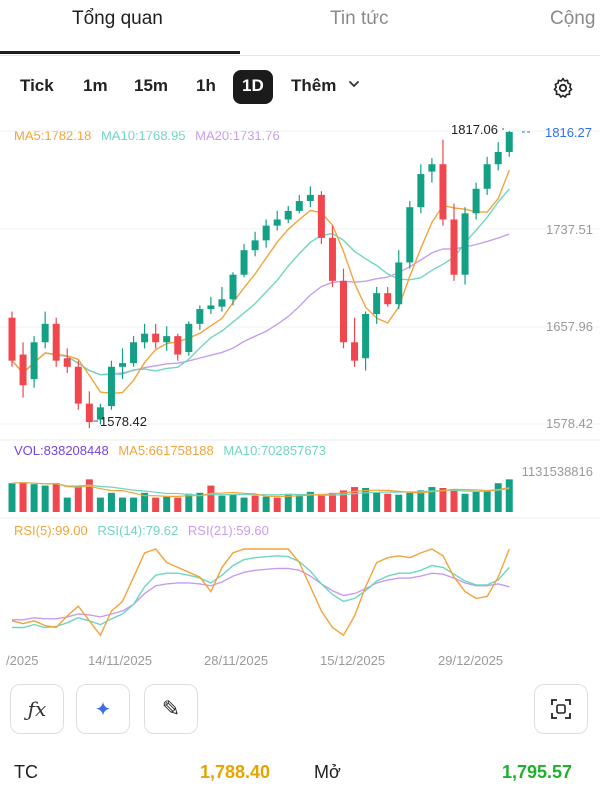  I want to click on volume-value: VOL:838208448, so click(61, 450).